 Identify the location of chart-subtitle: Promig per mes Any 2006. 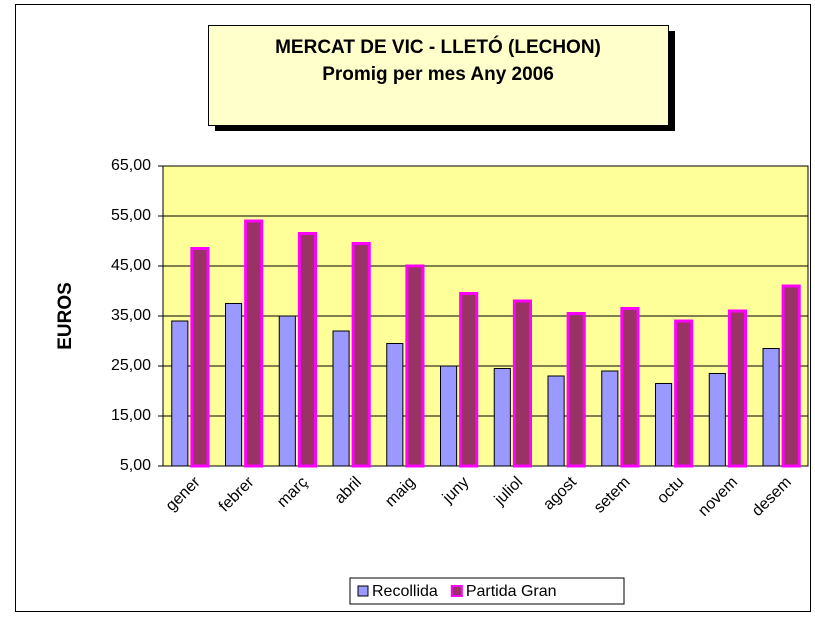
(438, 74).